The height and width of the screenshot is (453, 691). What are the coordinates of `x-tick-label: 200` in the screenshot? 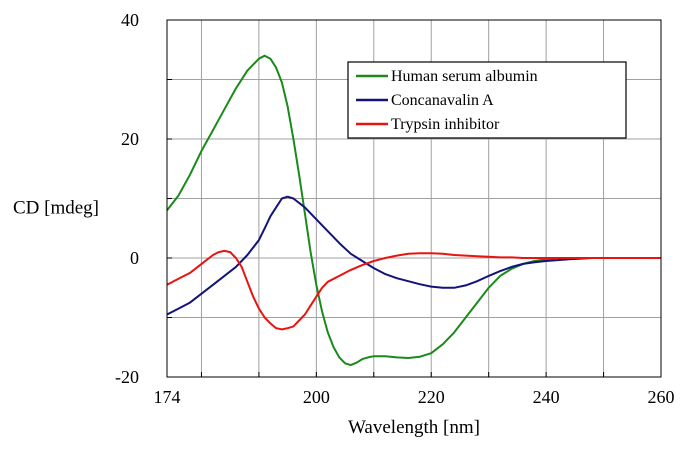 It's located at (316, 397).